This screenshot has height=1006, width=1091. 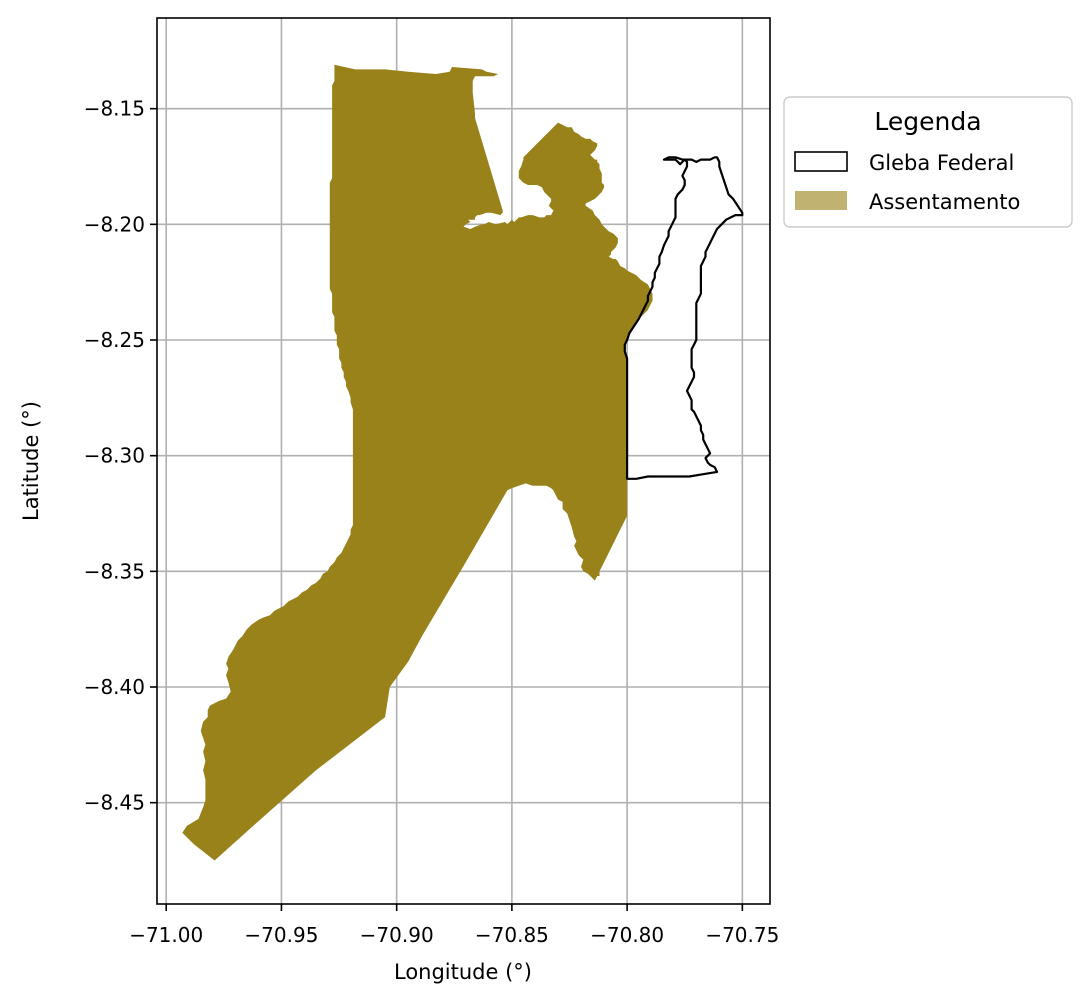 What do you see at coordinates (281, 935) in the screenshot?
I see `x-tick-label: −70.95` at bounding box center [281, 935].